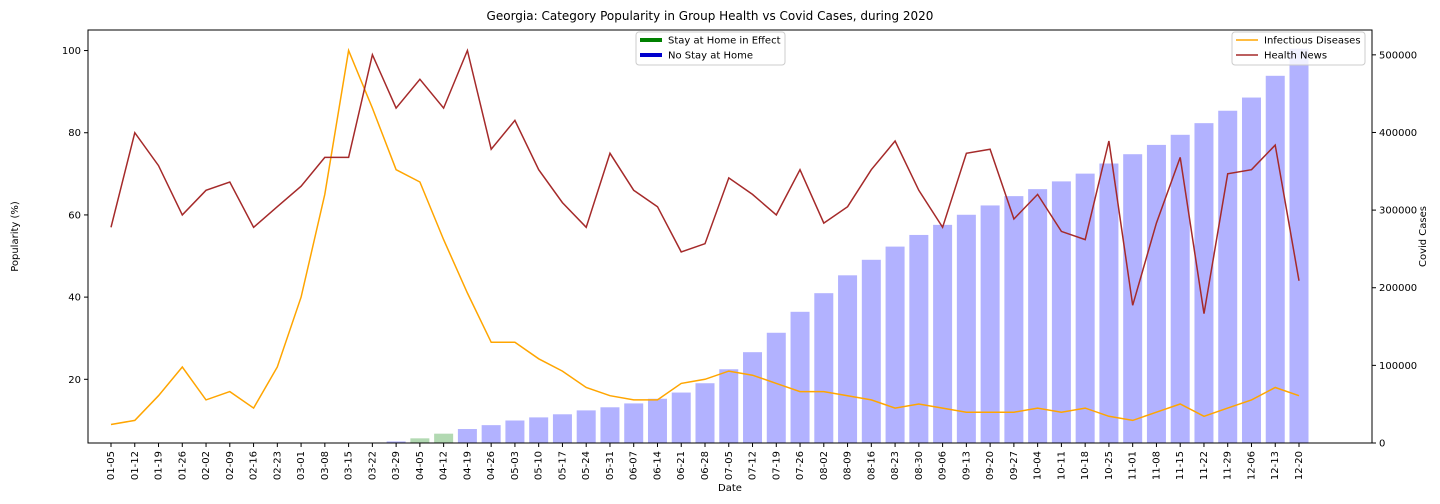 This screenshot has height=504, width=1440. I want to click on x-tick-label: 02-23, so click(277, 465).